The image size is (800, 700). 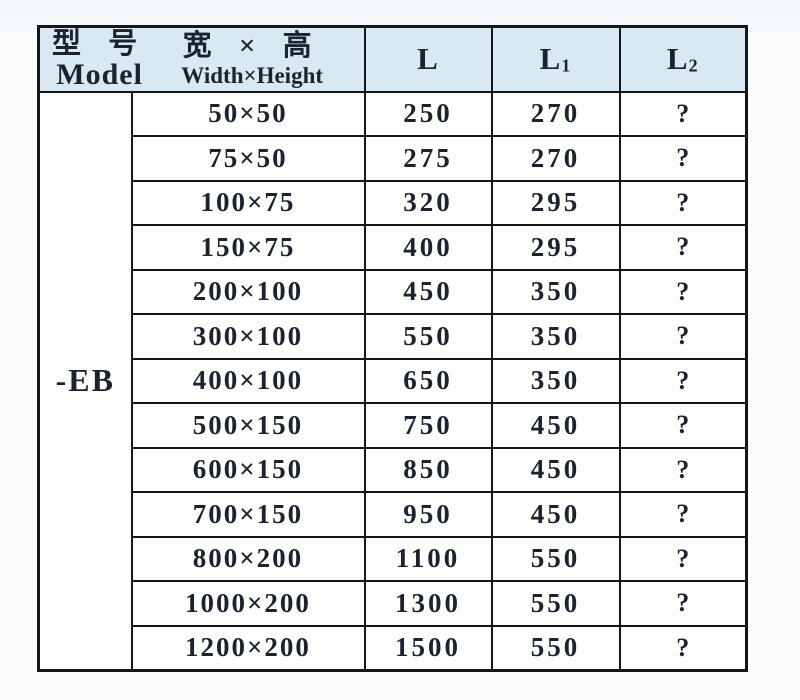 I want to click on table-row: 400×100 650 350?, so click(x=393, y=380).